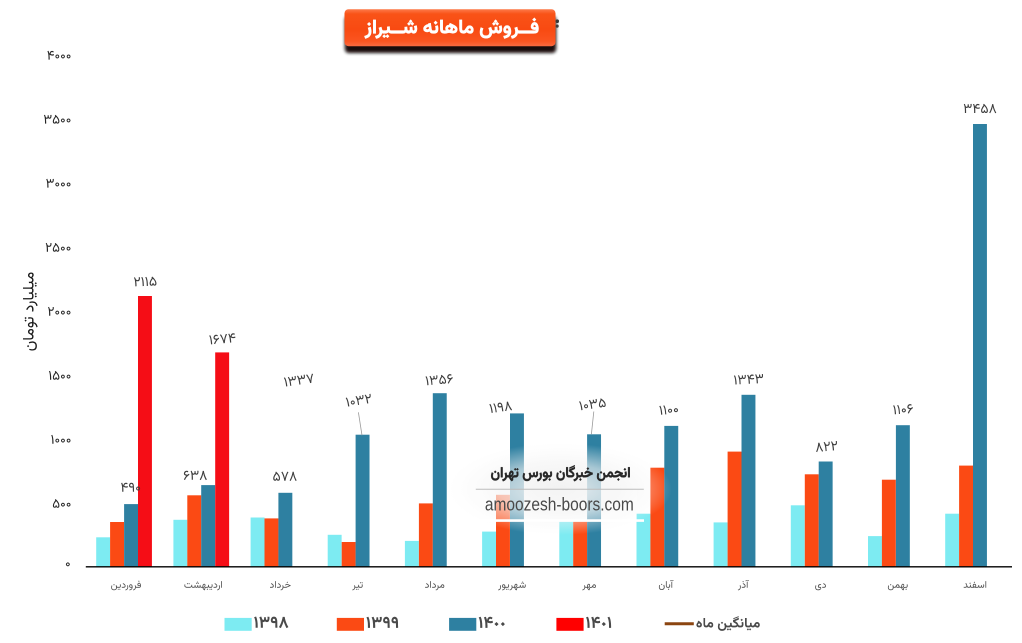 This screenshot has width=1022, height=643. What do you see at coordinates (559, 503) in the screenshot?
I see `svg-text: amoozesh-boors.com` at bounding box center [559, 503].